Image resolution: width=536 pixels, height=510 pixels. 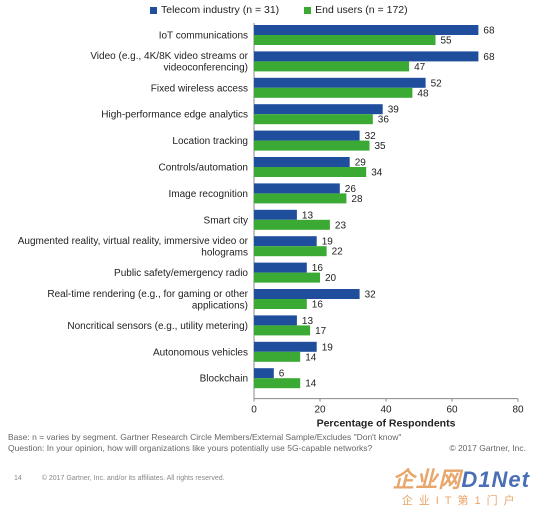 I want to click on d1net-watermark-logo: 企业网D1Net 企业IT第1门户, so click(x=461, y=485).